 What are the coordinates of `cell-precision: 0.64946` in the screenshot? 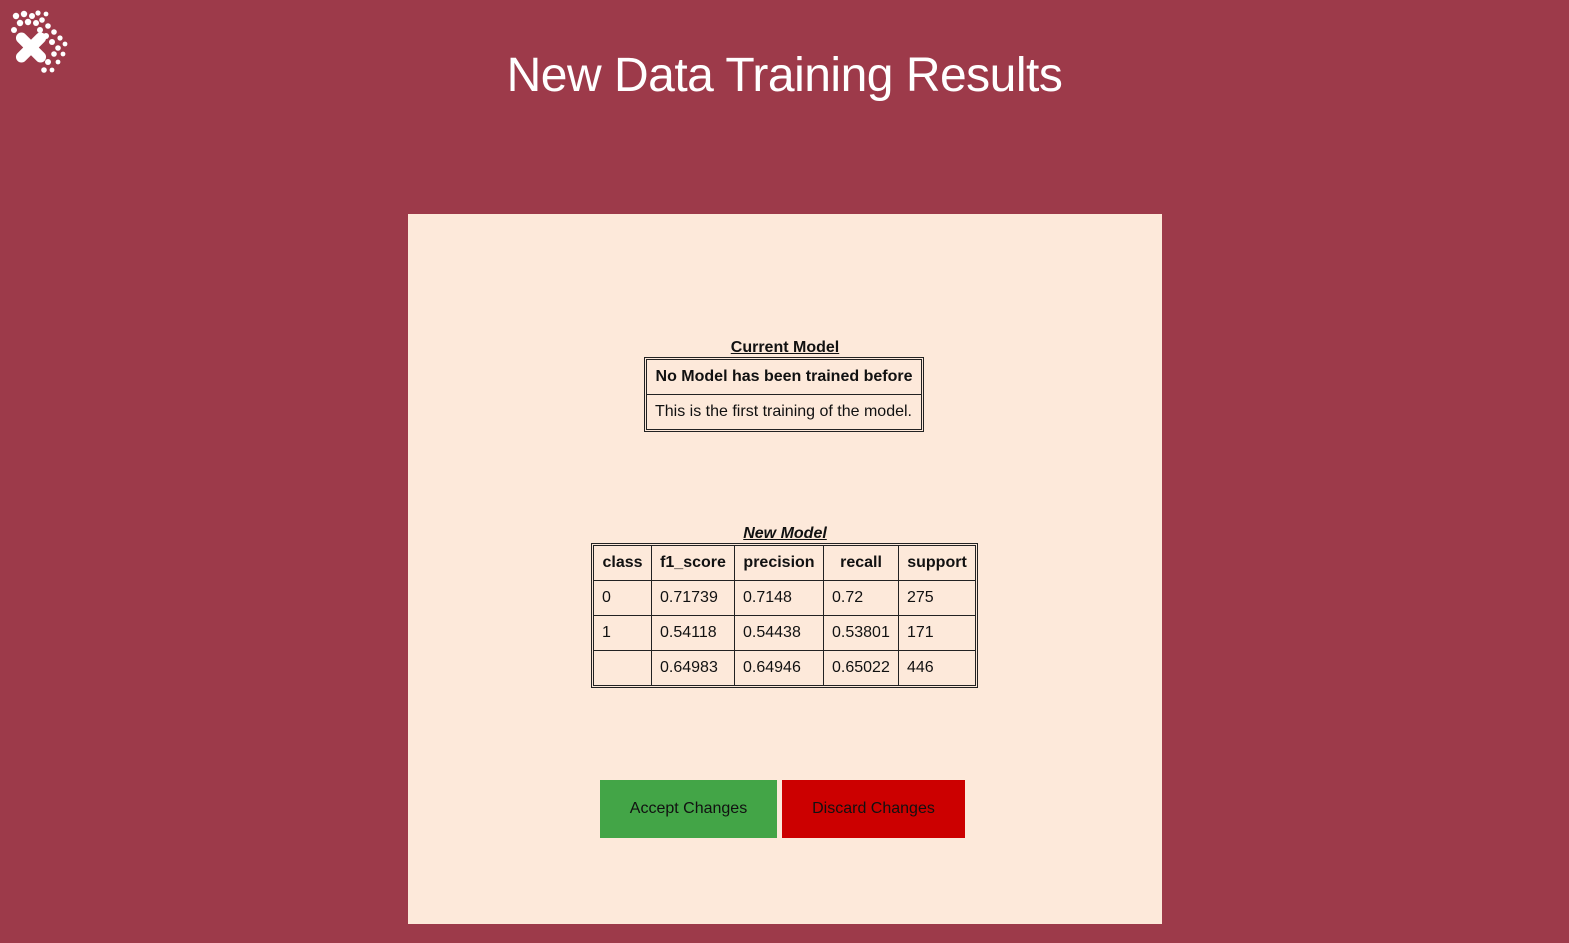 It's located at (779, 668).